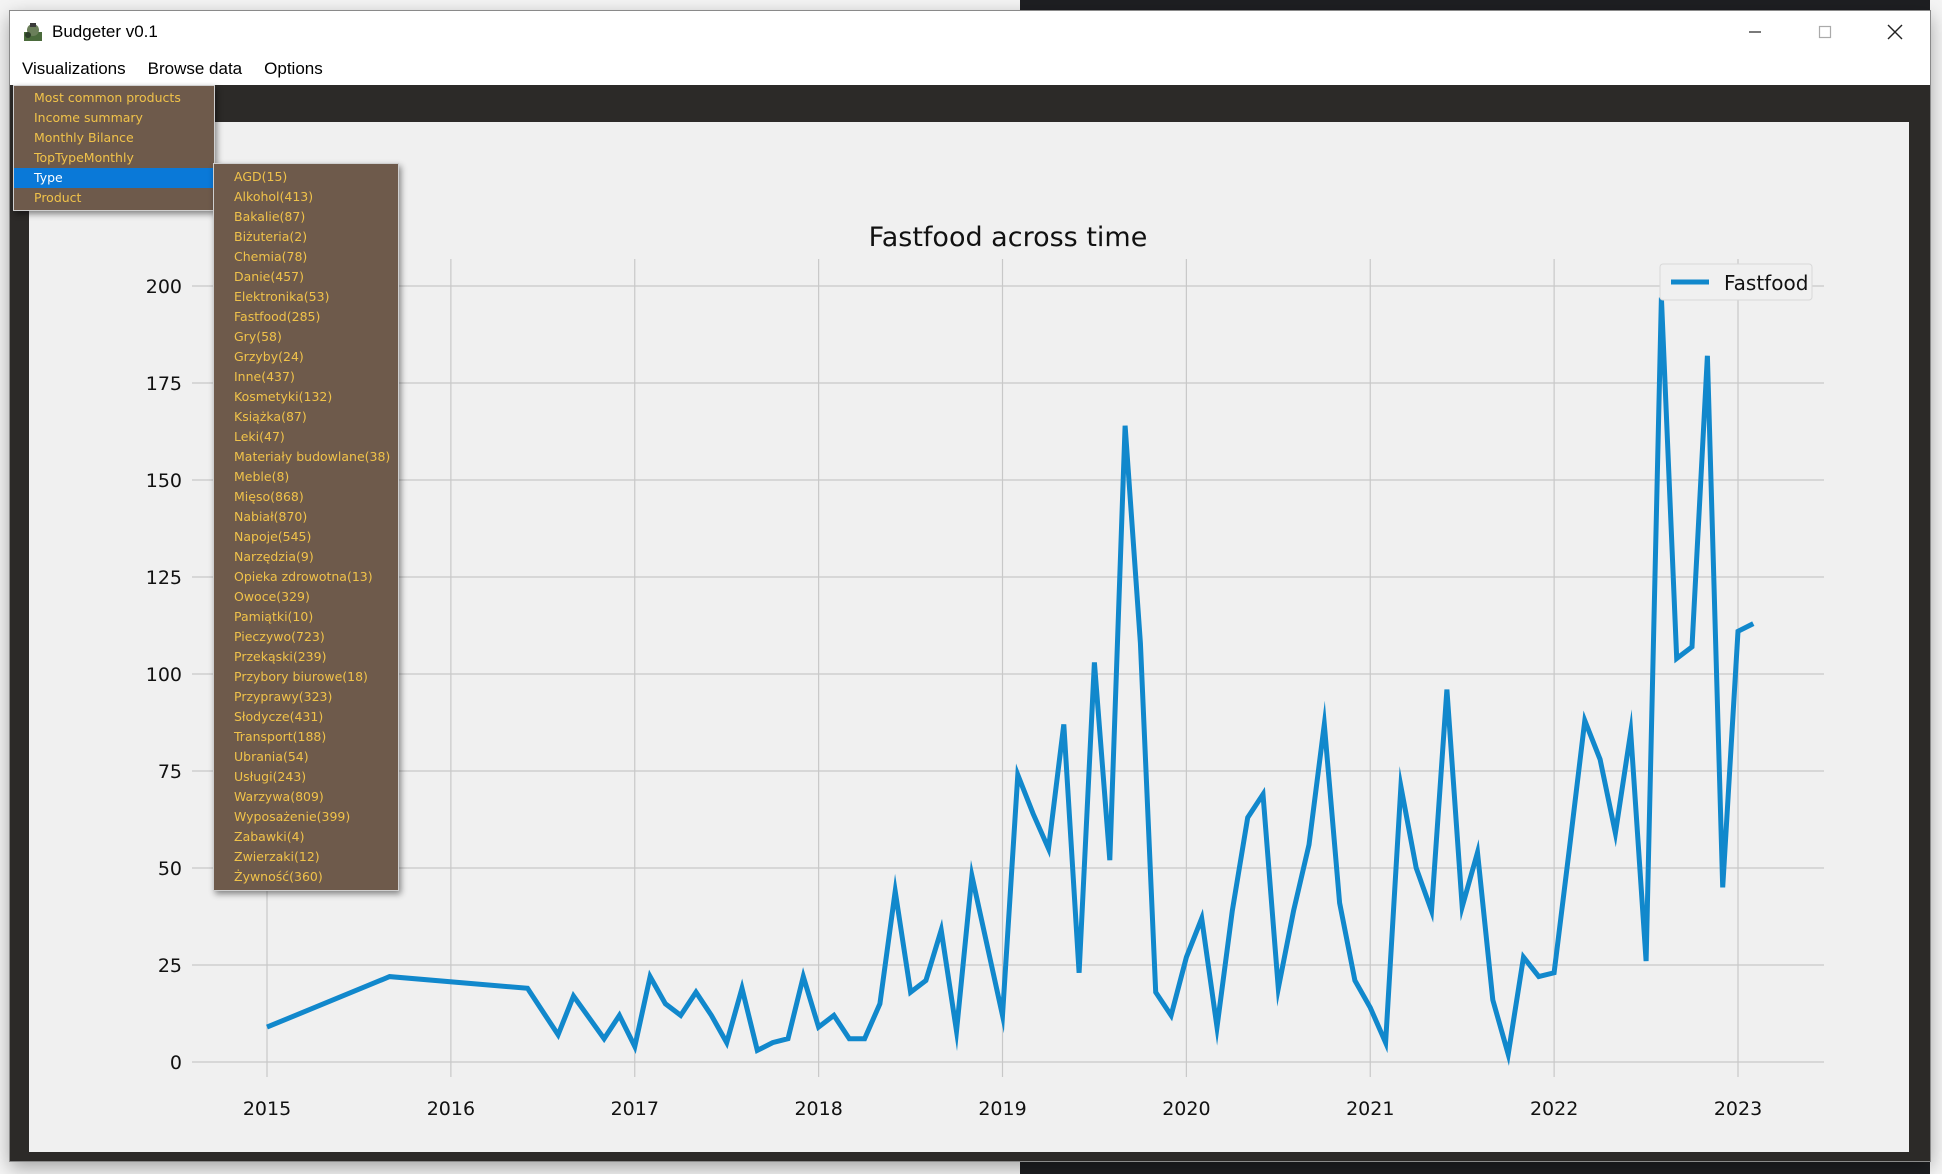 The image size is (1942, 1174). I want to click on x-tick-label: 2018, so click(818, 1109).